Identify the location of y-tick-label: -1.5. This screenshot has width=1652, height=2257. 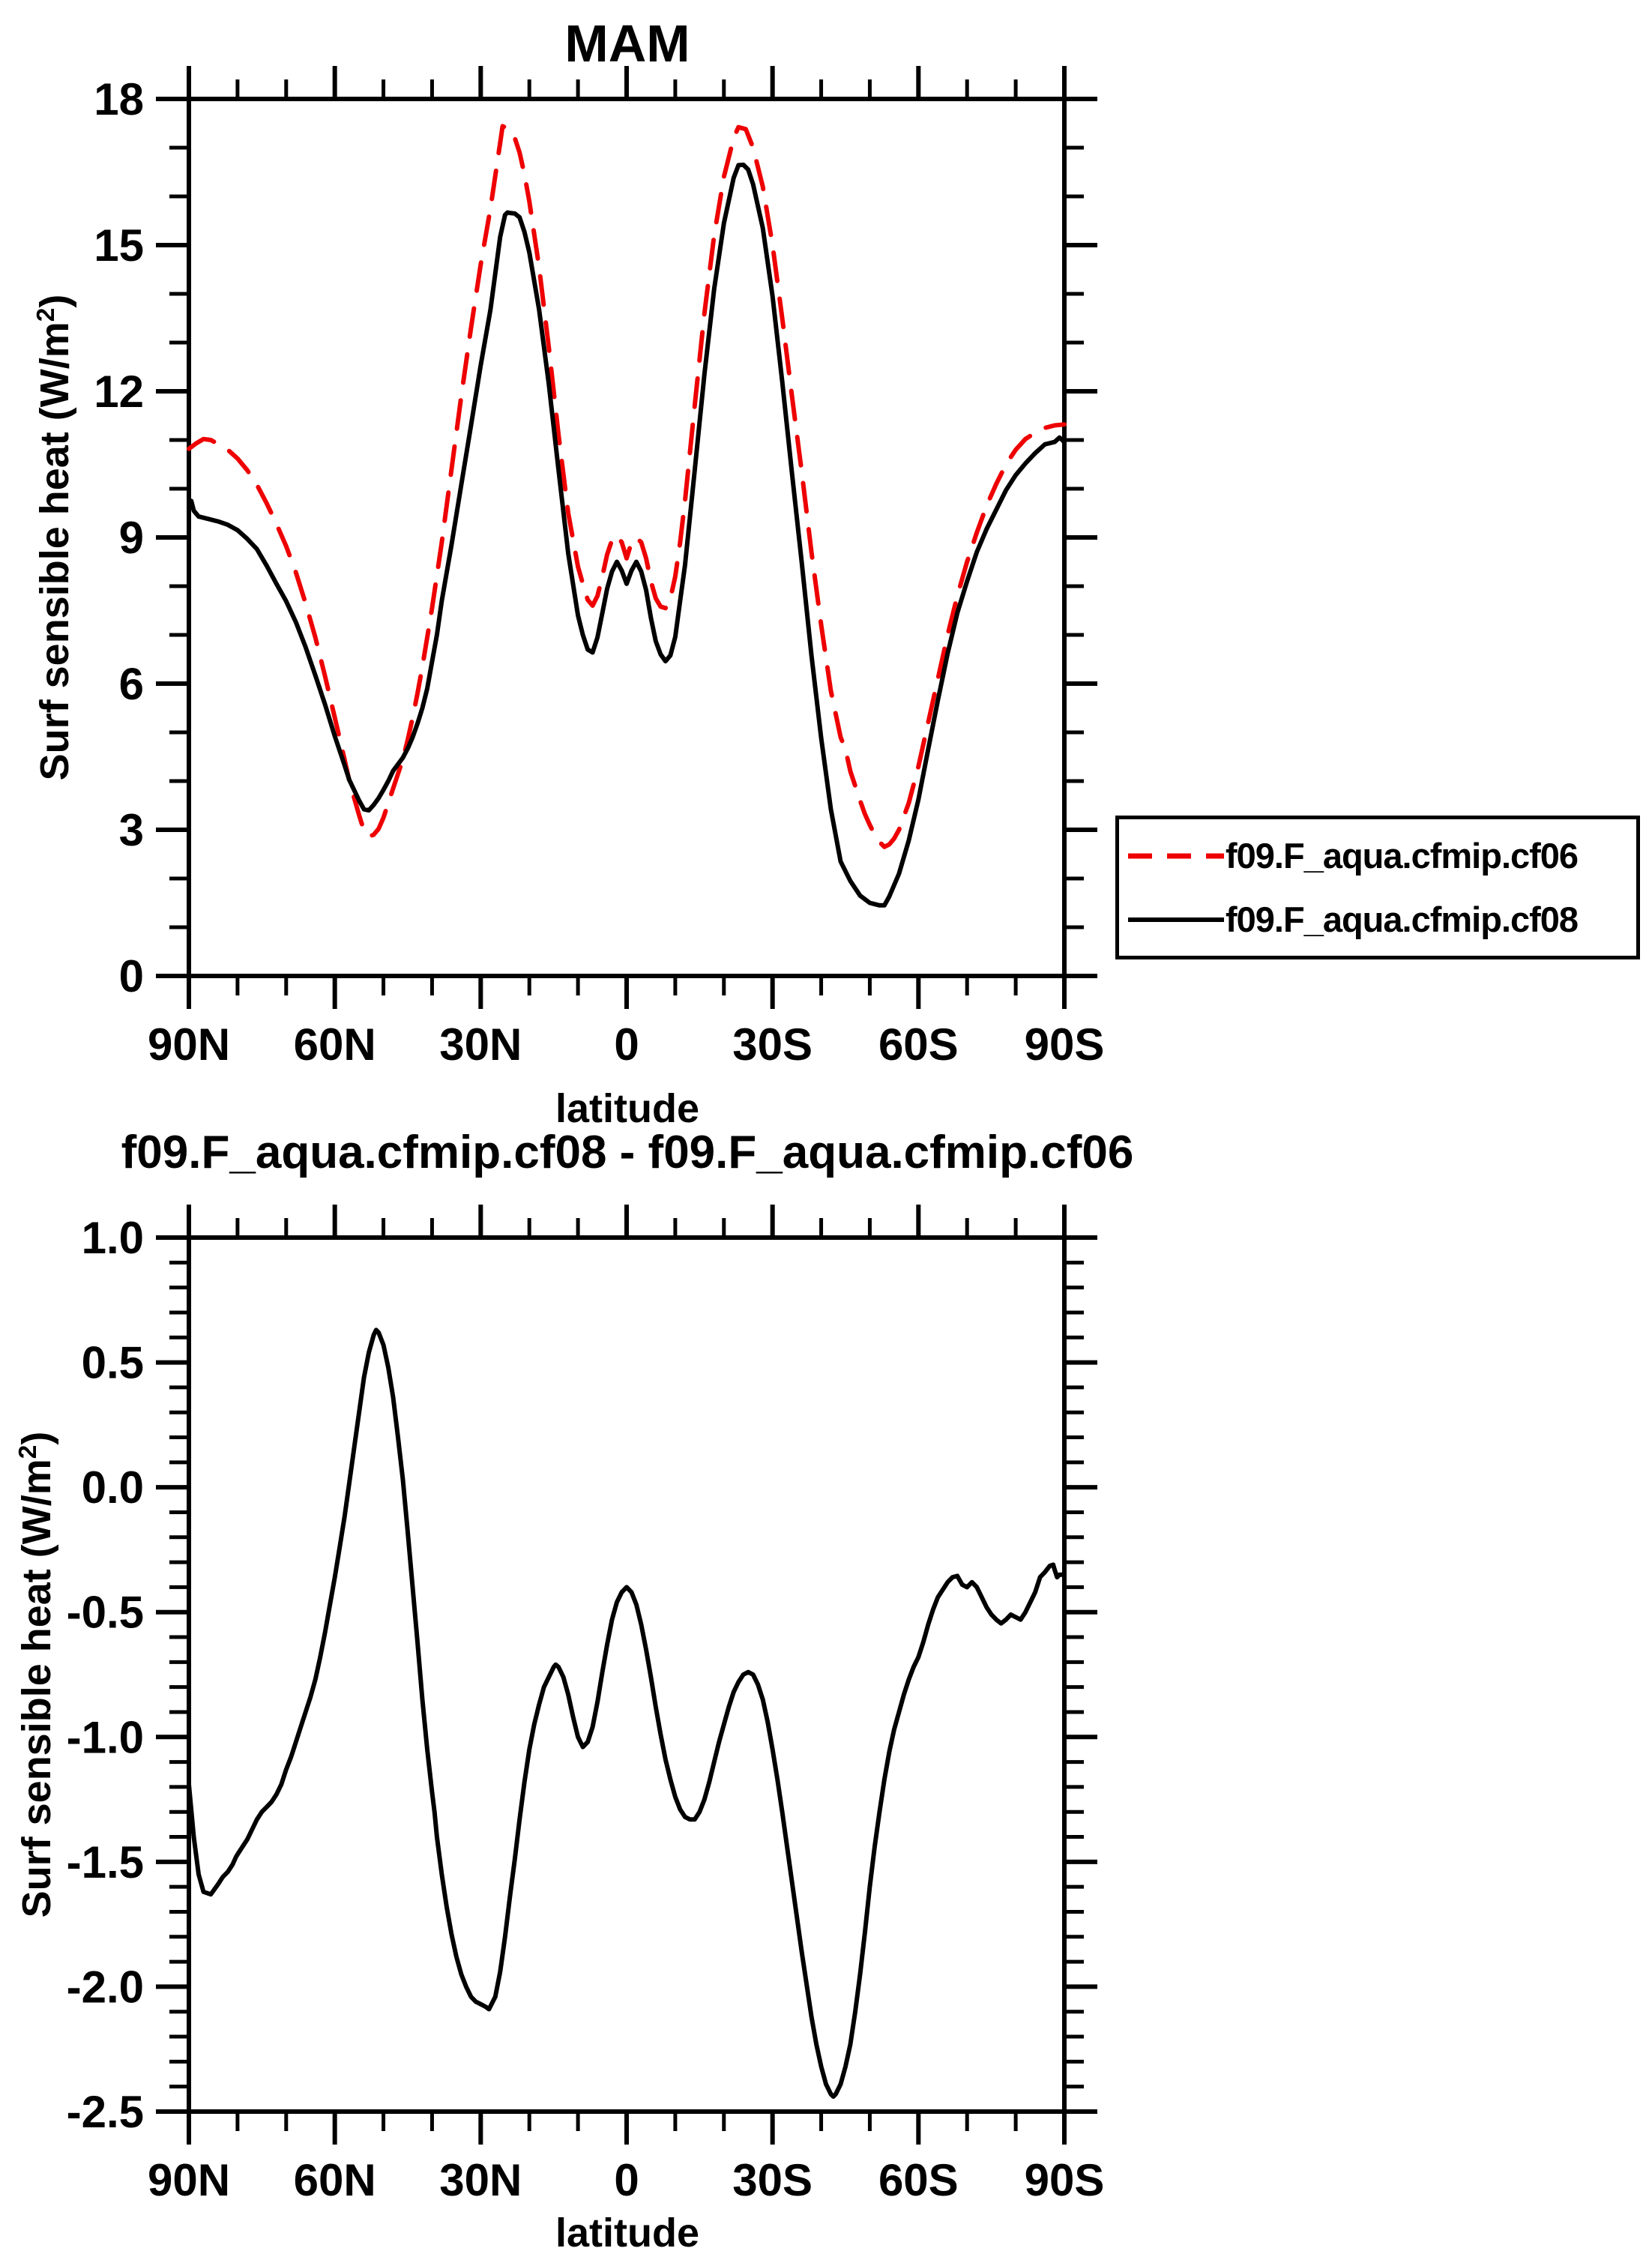
(105, 1862).